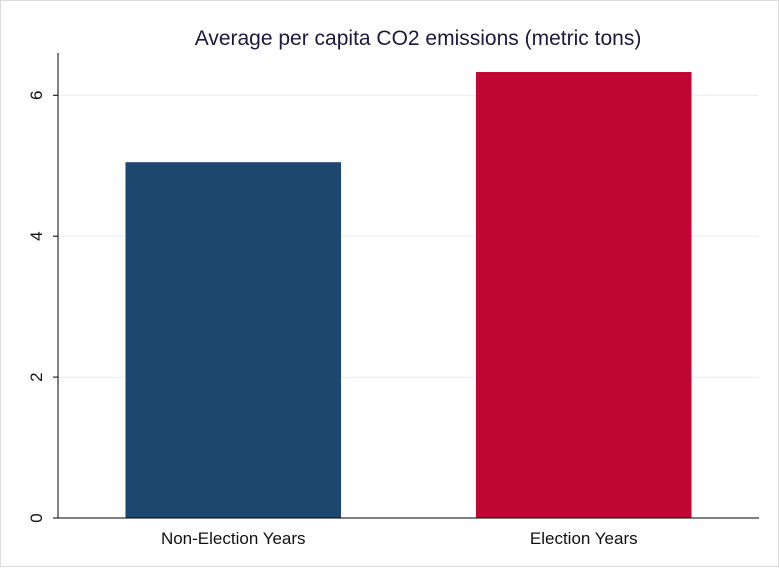 The image size is (779, 568). I want to click on y-tick-label: 0, so click(36, 517).